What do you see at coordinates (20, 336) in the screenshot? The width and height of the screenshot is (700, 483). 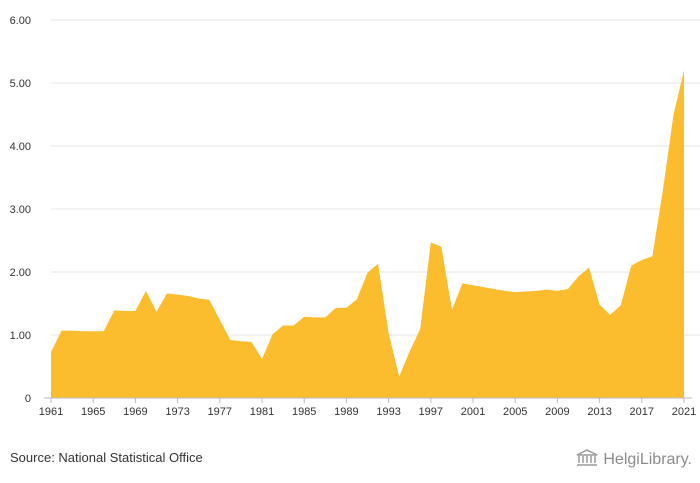 I see `y-tick-label: 1.00` at bounding box center [20, 336].